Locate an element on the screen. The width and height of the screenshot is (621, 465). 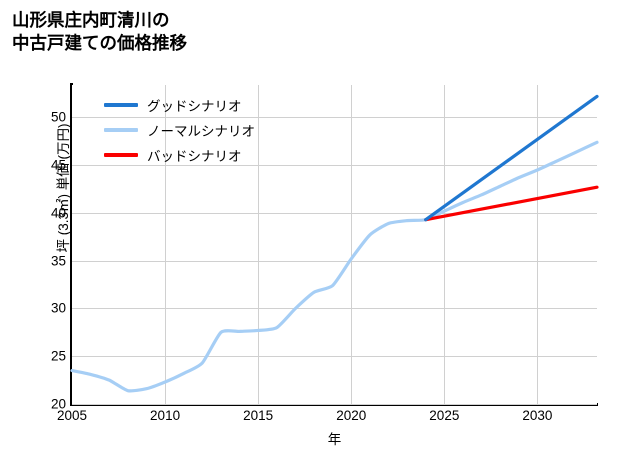
x-axis-tick-labels: 2005 2010 2015 2020 2025 2030 is located at coordinates (327, 418).